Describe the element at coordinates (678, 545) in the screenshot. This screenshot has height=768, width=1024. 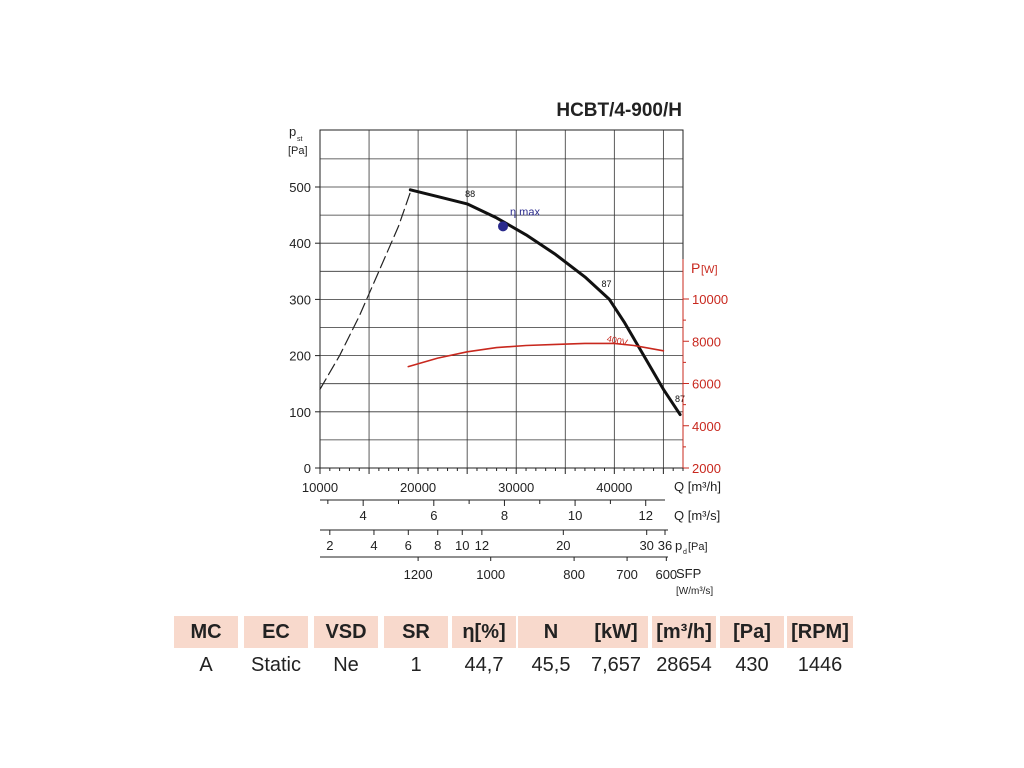
I see `pd-axis-label: p` at that location.